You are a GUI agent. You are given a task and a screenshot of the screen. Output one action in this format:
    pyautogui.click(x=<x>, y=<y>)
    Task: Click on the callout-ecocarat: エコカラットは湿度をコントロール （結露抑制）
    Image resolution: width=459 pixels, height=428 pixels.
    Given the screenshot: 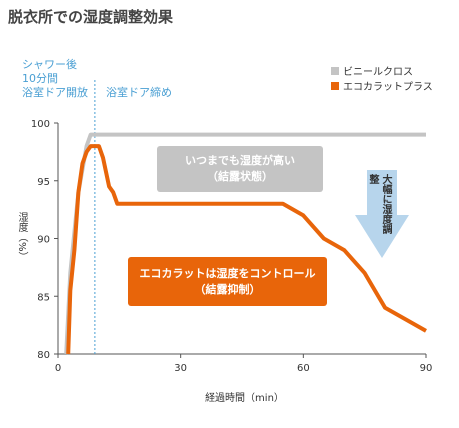 What is the action you would take?
    pyautogui.click(x=227, y=281)
    